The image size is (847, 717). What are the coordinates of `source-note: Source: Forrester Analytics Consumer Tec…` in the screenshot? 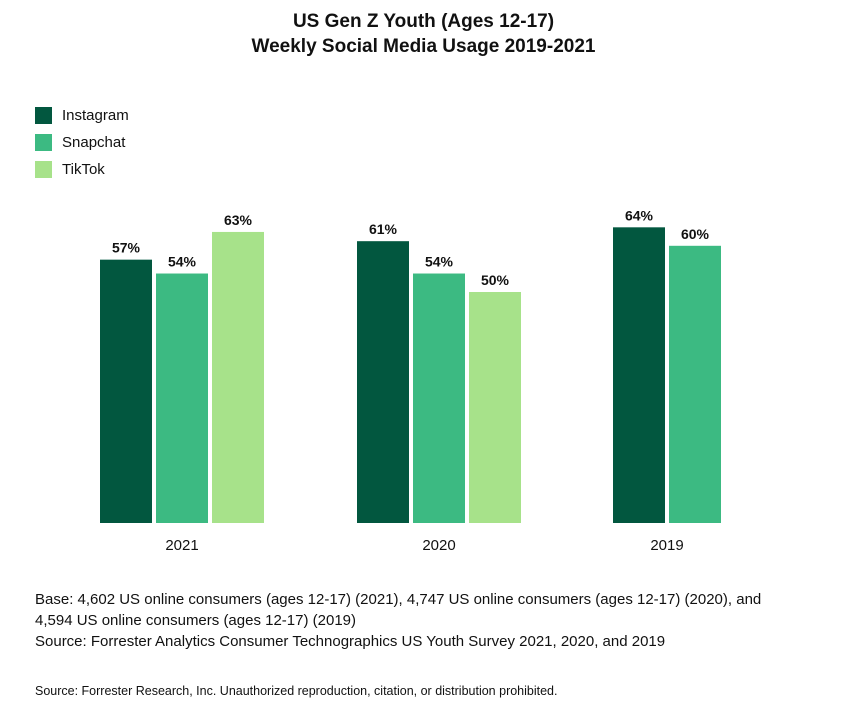 It's located at (350, 641).